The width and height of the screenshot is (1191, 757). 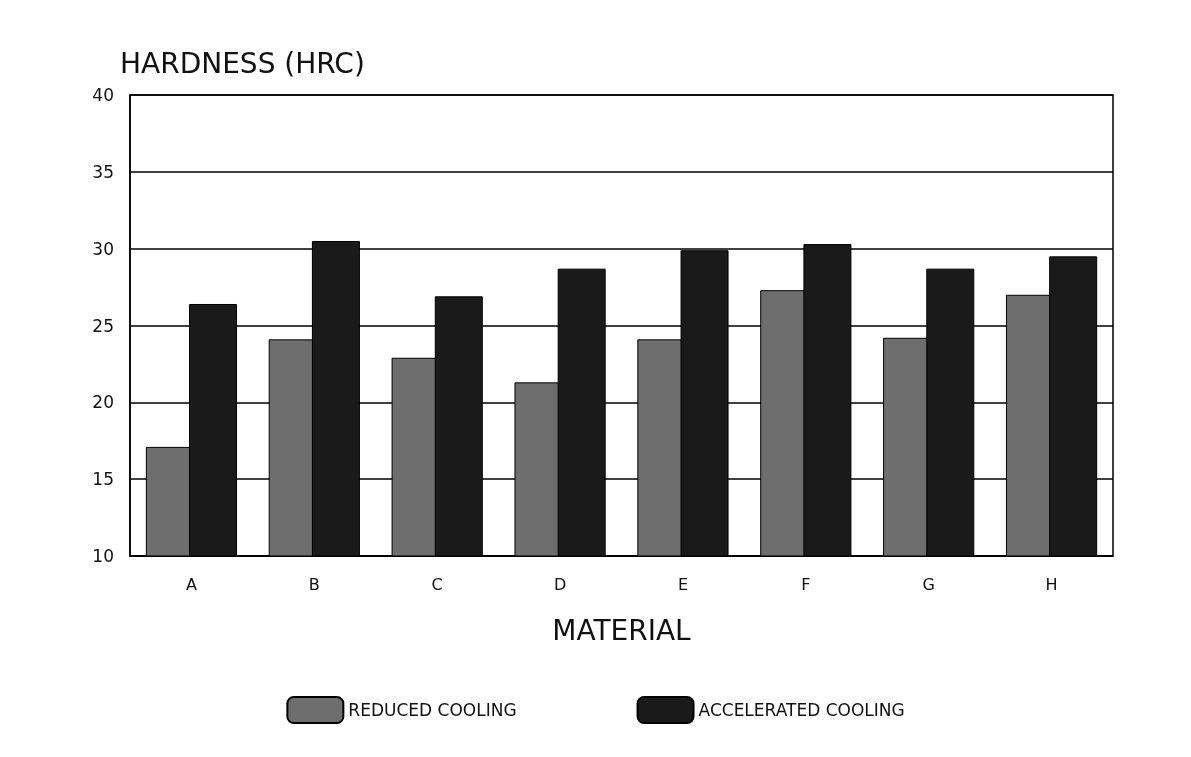 I want to click on x-tick-label: H, so click(x=1051, y=584).